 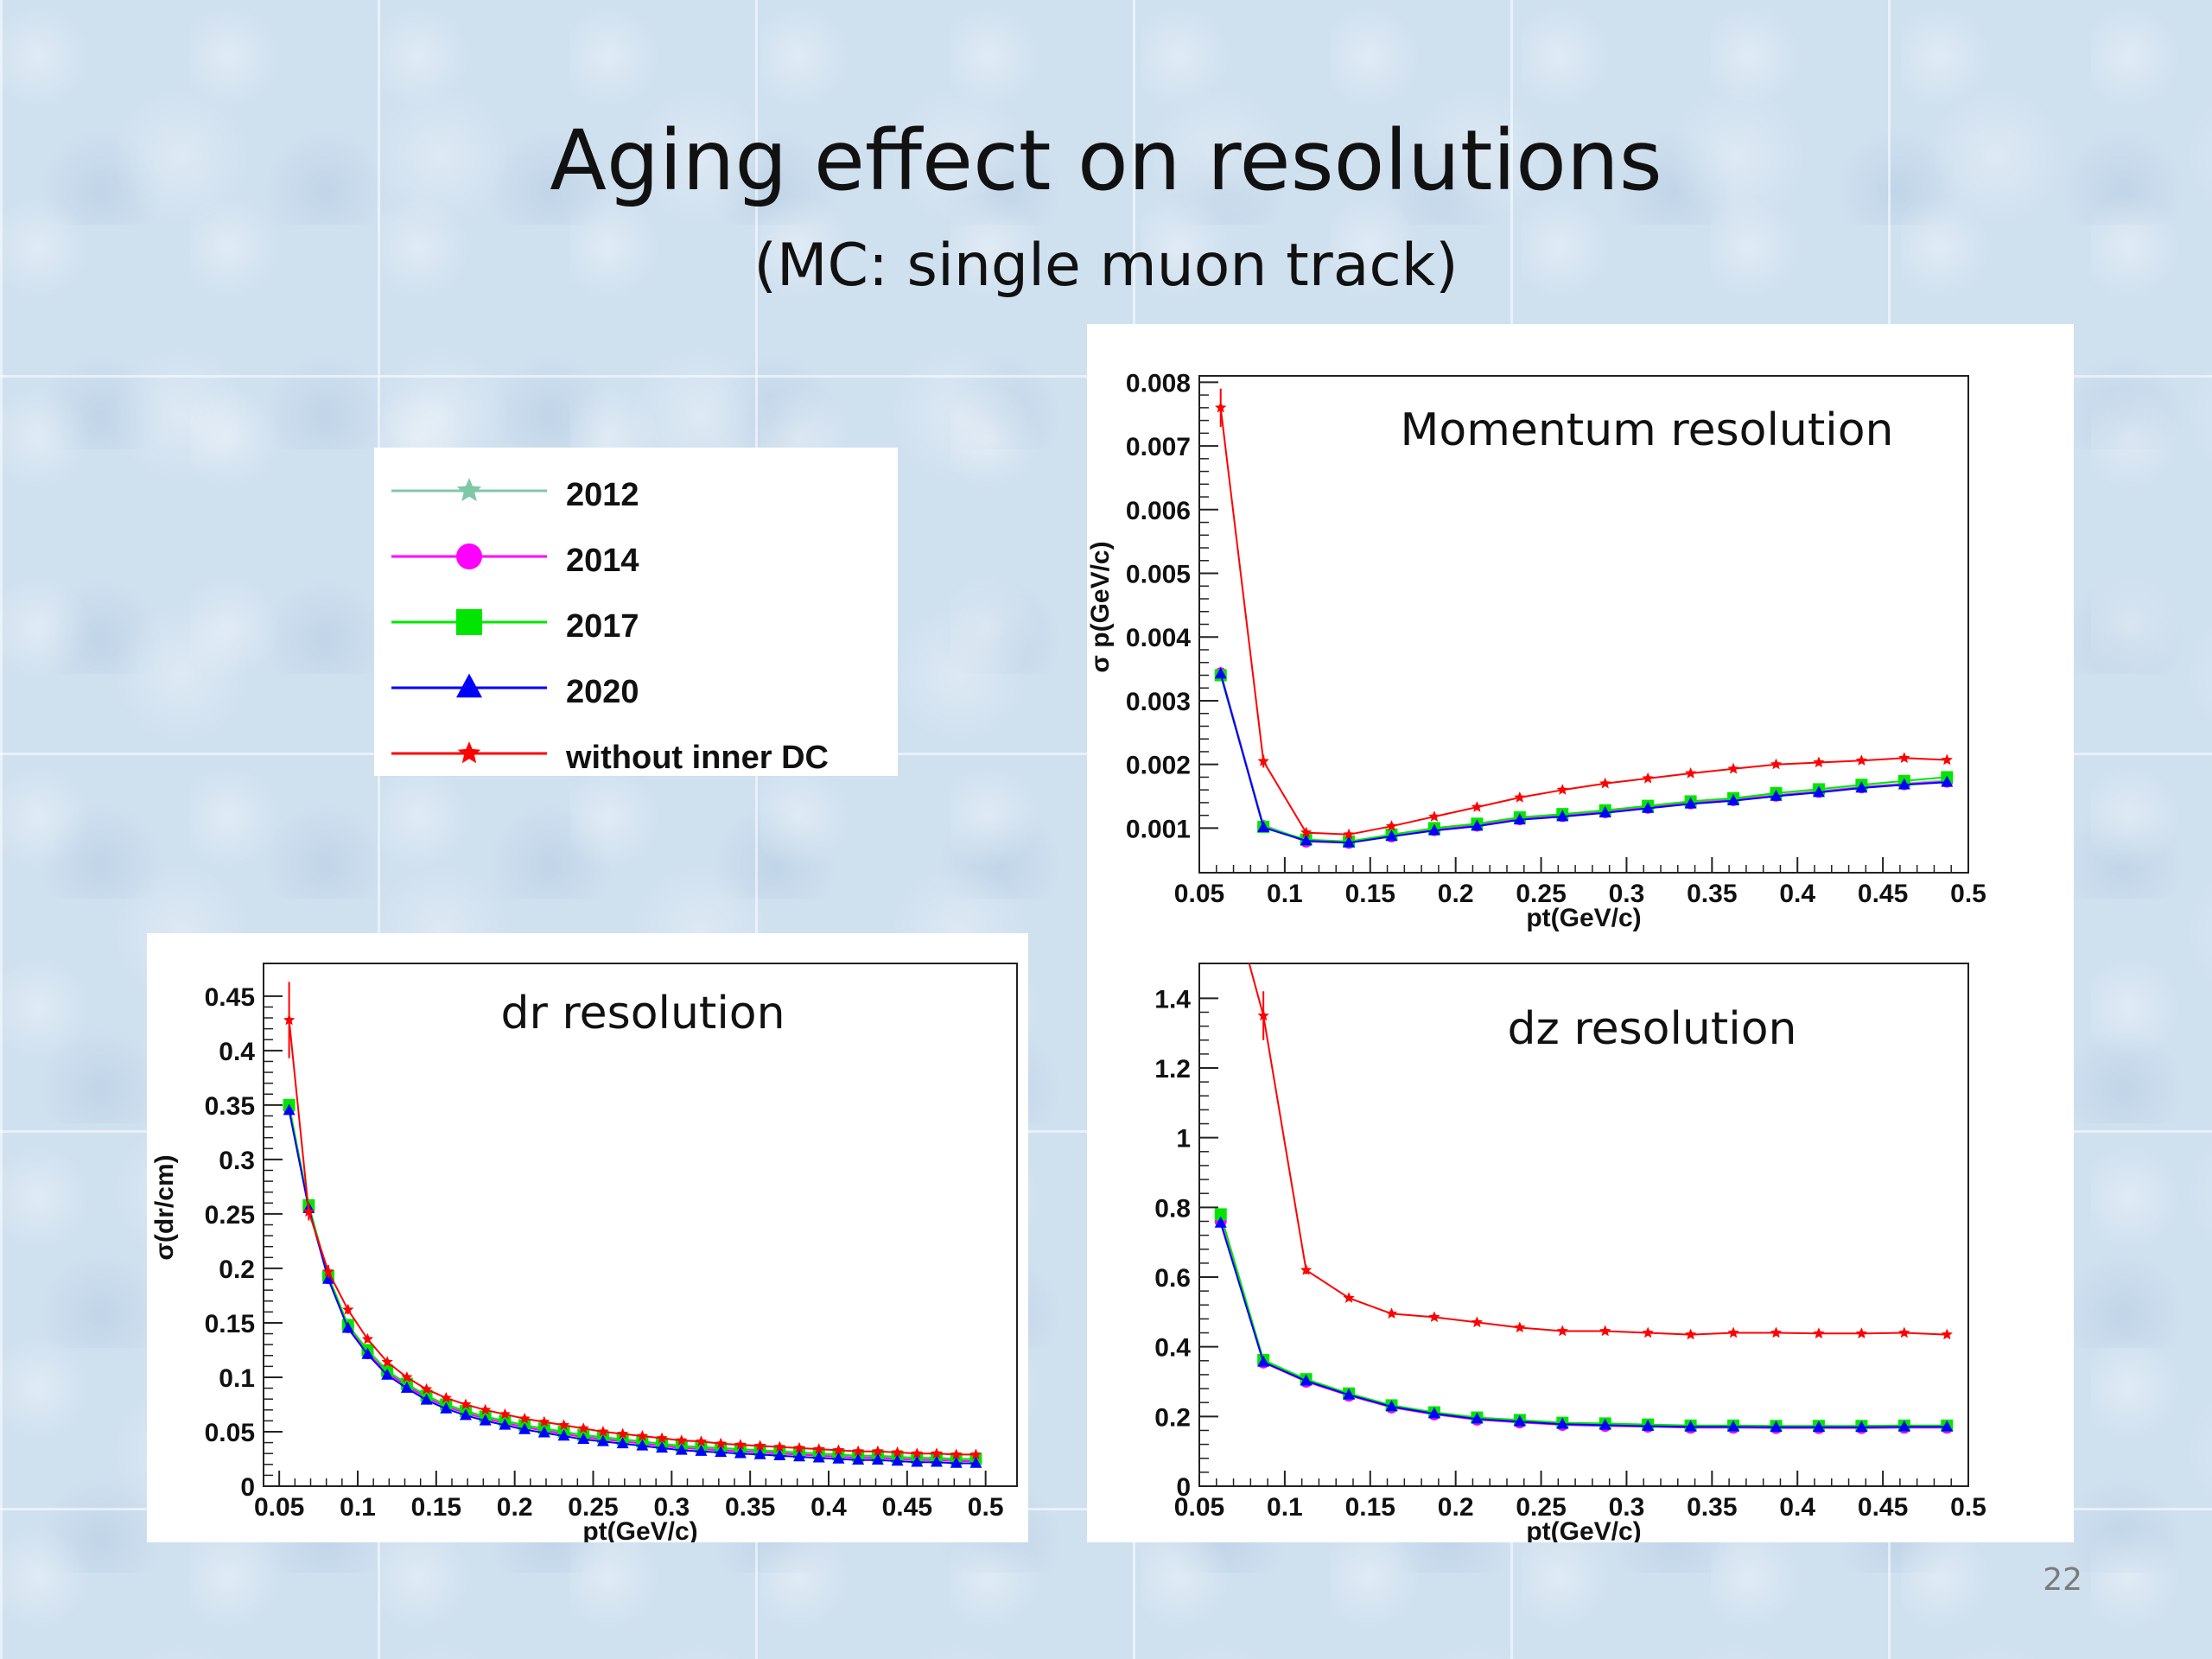 What do you see at coordinates (436, 1507) in the screenshot?
I see `x-tick-label: 0.15` at bounding box center [436, 1507].